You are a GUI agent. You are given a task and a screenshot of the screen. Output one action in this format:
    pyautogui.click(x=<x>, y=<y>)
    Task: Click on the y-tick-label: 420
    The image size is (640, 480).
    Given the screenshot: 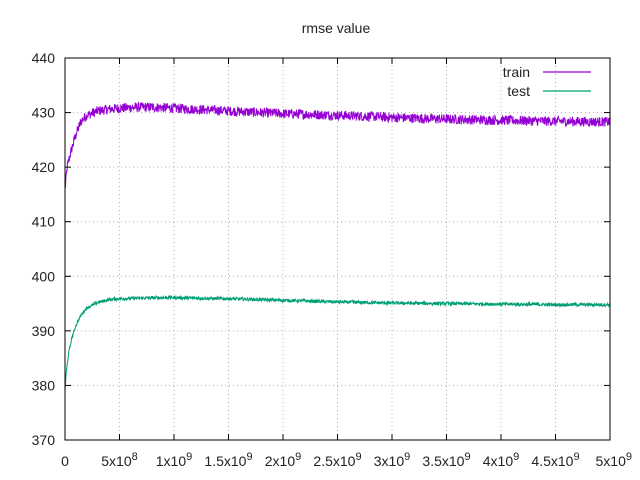 What is the action you would take?
    pyautogui.click(x=44, y=167)
    